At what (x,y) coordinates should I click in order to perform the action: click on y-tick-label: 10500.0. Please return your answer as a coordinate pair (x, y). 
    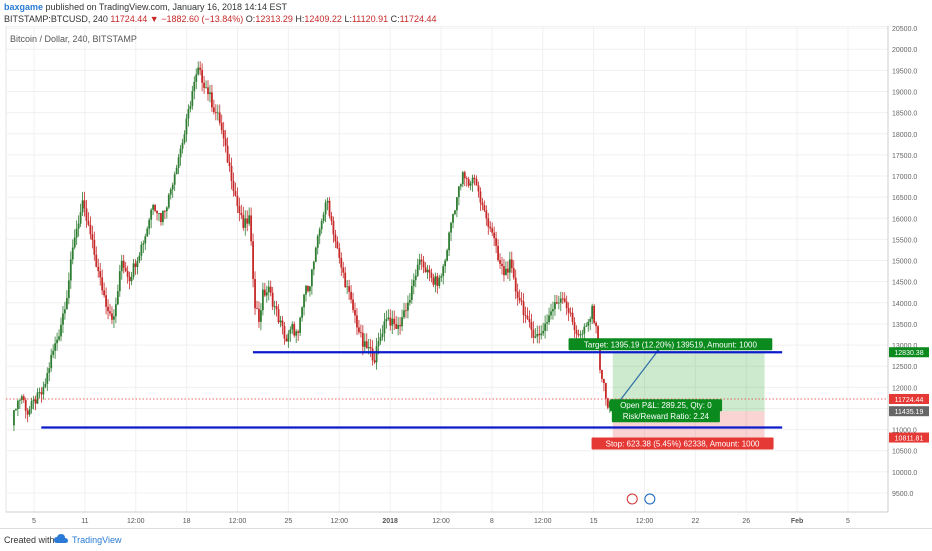
    Looking at the image, I should click on (904, 452).